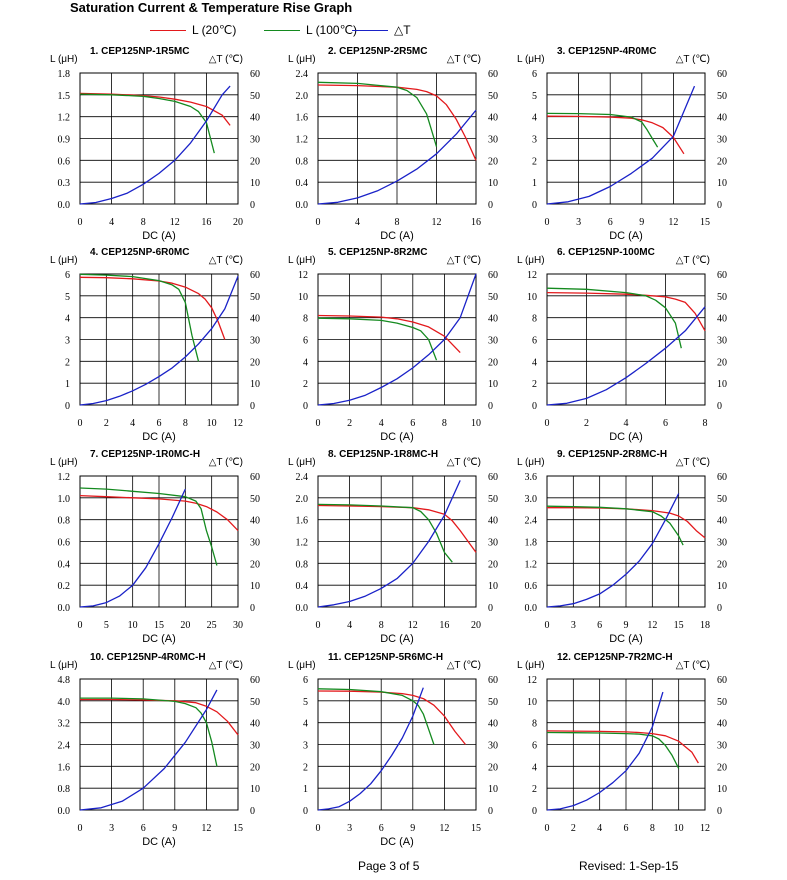 The width and height of the screenshot is (787, 880). Describe the element at coordinates (476, 222) in the screenshot. I see `x-tick-label: 16` at that location.